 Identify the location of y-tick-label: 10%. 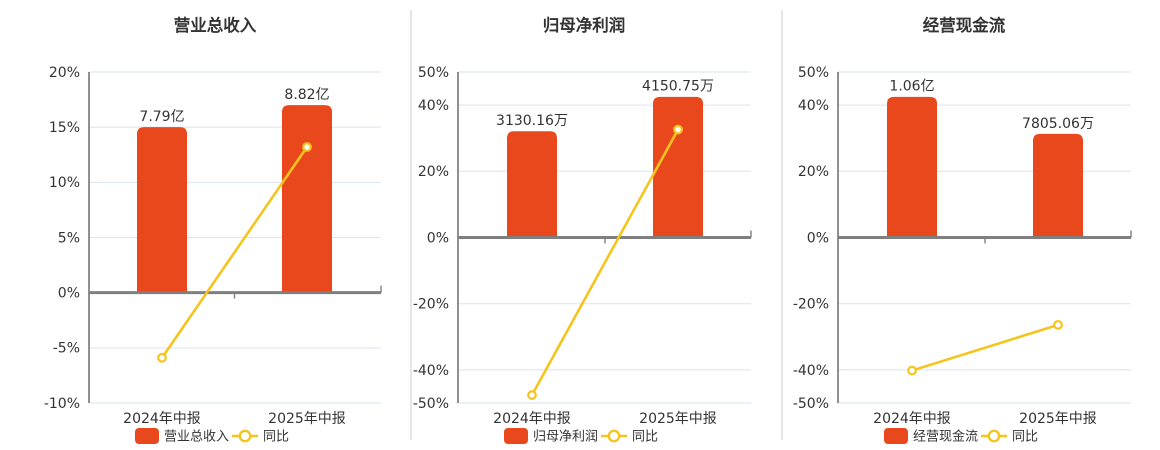
(64, 183).